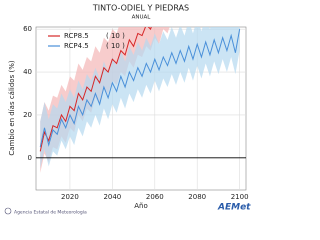  What do you see at coordinates (8, 211) in the screenshot?
I see `footer-icon` at bounding box center [8, 211].